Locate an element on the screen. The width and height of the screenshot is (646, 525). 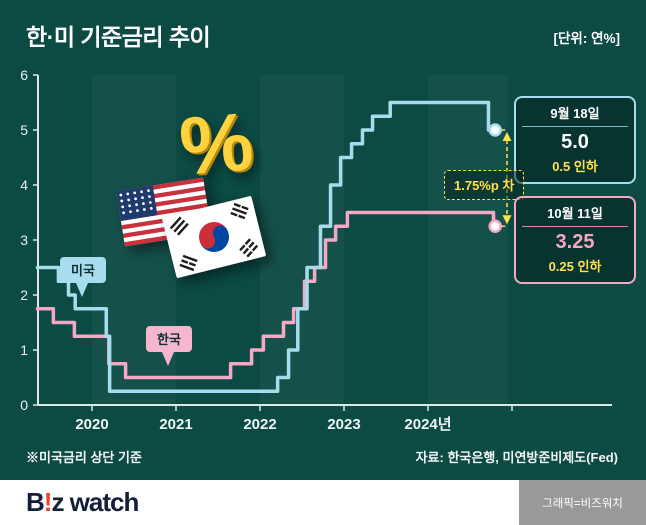
page-title: 한·미 기준금리 추이 is located at coordinates (118, 37).